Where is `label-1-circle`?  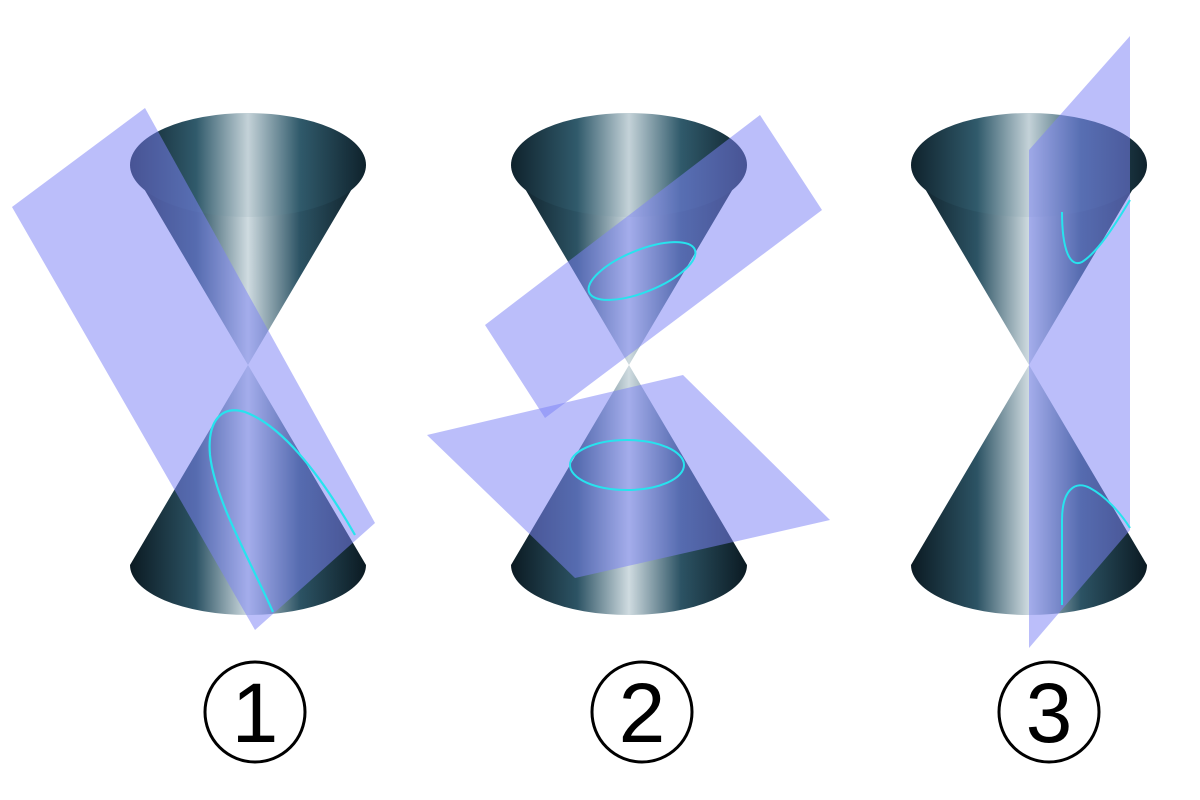 label-1-circle is located at coordinates (255, 712).